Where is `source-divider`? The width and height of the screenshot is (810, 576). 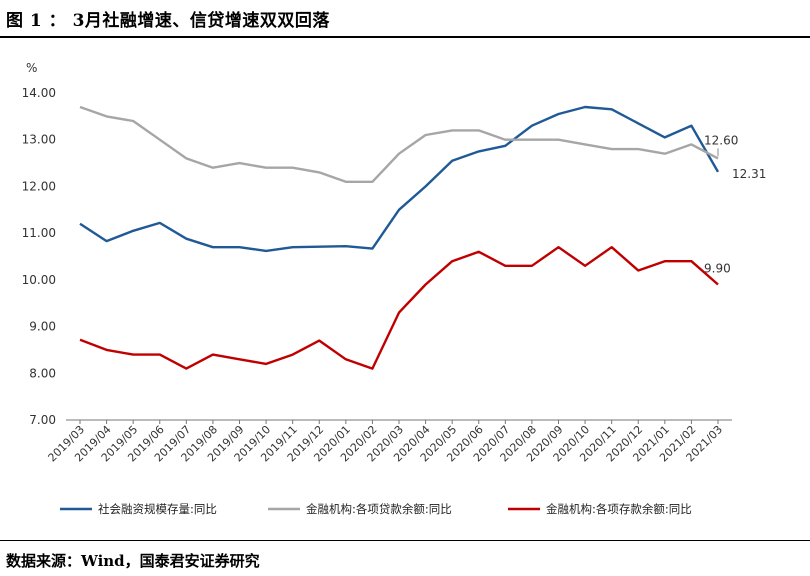 source-divider is located at coordinates (405, 540).